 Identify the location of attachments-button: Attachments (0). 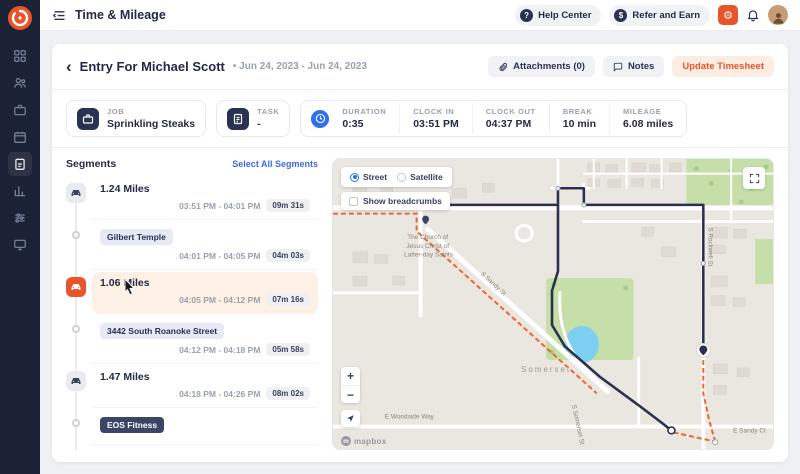
(541, 66).